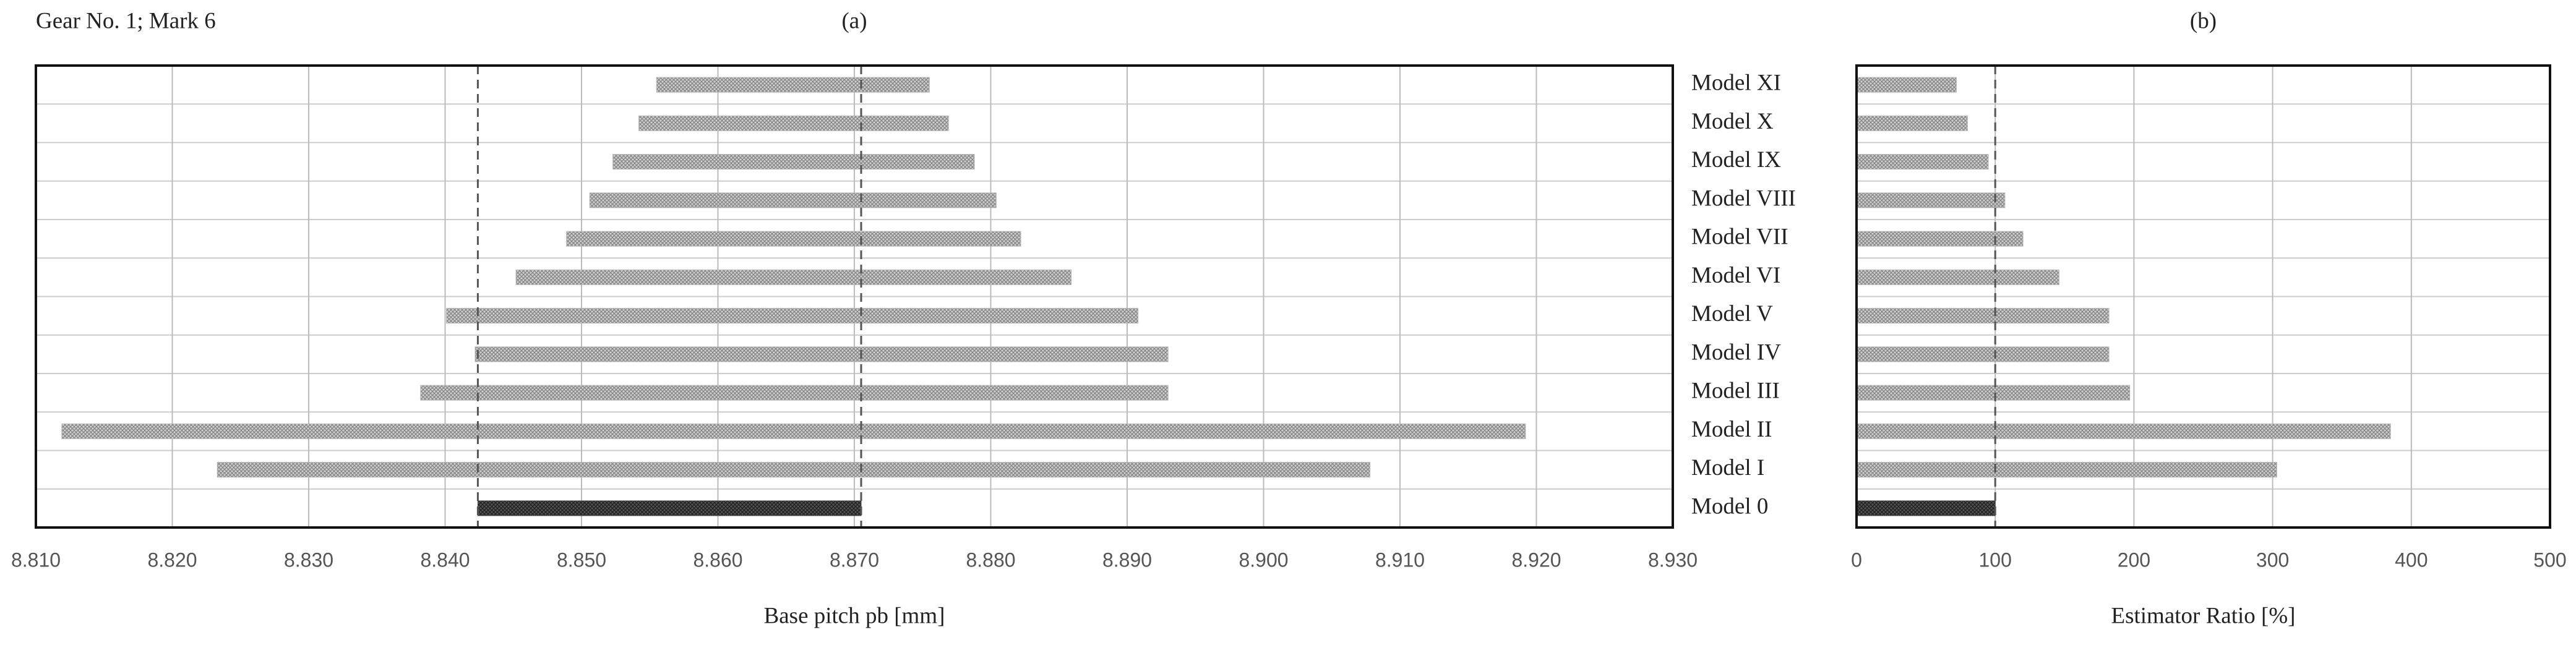 The width and height of the screenshot is (2576, 645). What do you see at coordinates (1732, 314) in the screenshot?
I see `category-label: Model V` at bounding box center [1732, 314].